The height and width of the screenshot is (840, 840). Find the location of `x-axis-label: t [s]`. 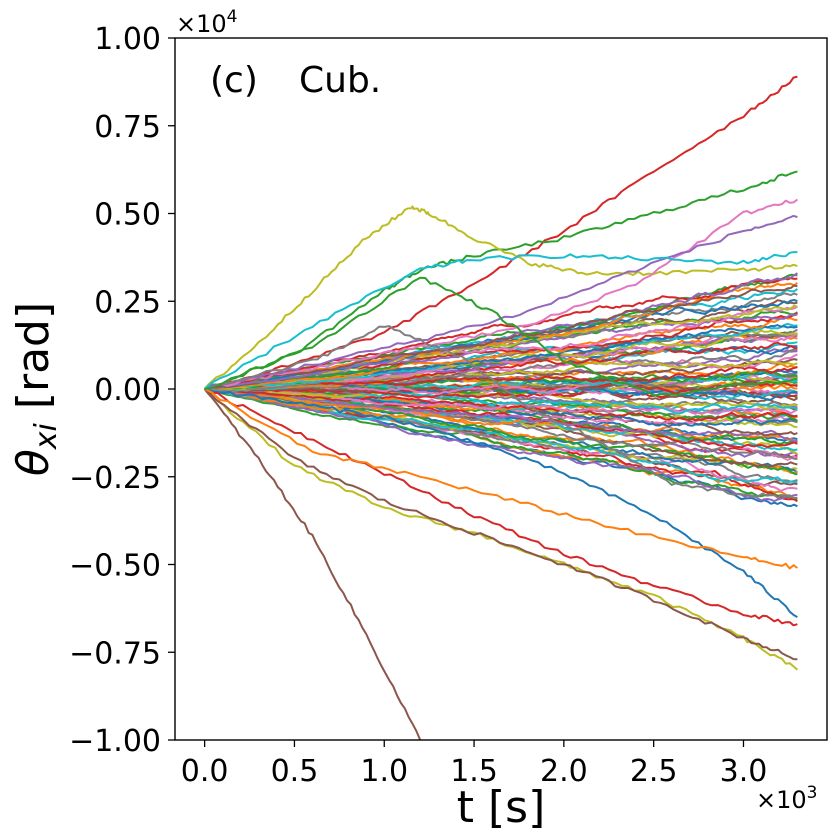

x-axis-label: t [s] is located at coordinates (501, 807).